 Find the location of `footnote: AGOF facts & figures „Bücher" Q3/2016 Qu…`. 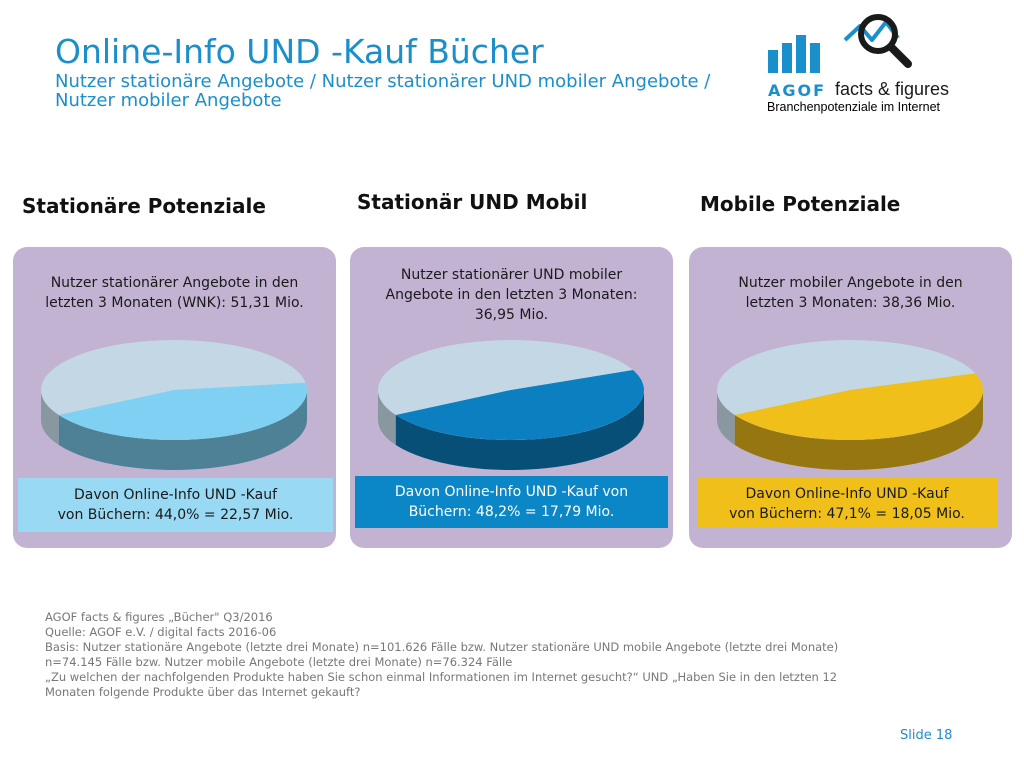

footnote: AGOF facts & figures „Bücher" Q3/2016 Qu… is located at coordinates (510, 655).